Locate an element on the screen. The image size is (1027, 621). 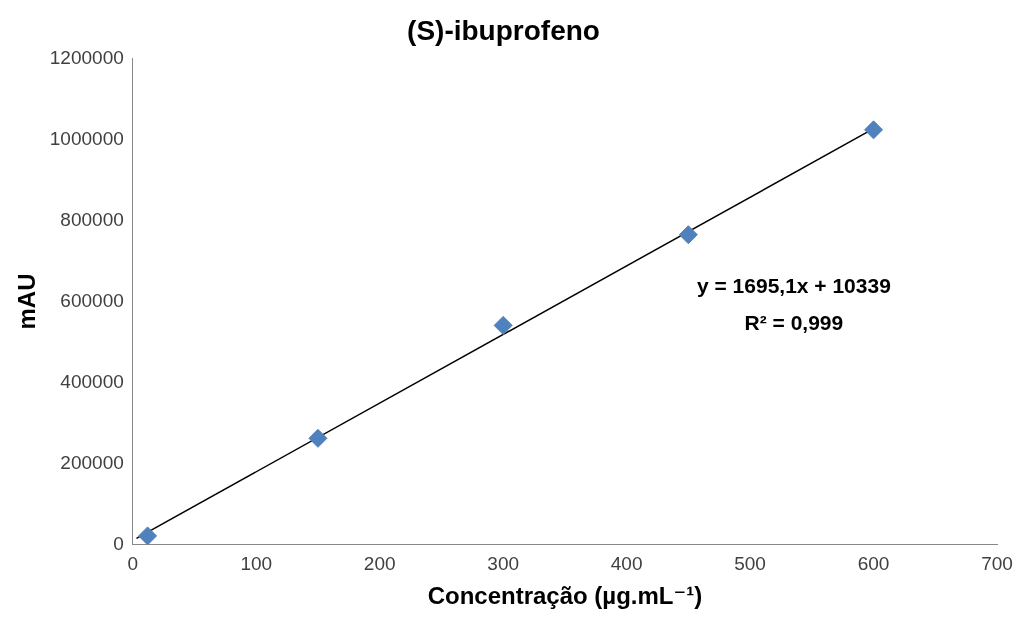
y-tick-label: 200000 is located at coordinates (92, 462).